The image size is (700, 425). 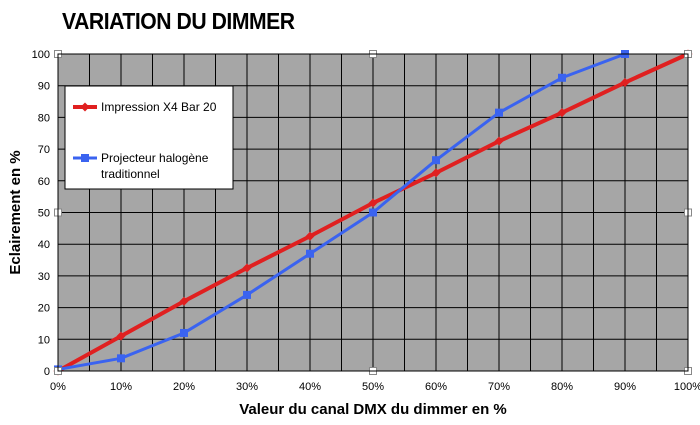 What do you see at coordinates (184, 387) in the screenshot?
I see `x-tick-label: 20%` at bounding box center [184, 387].